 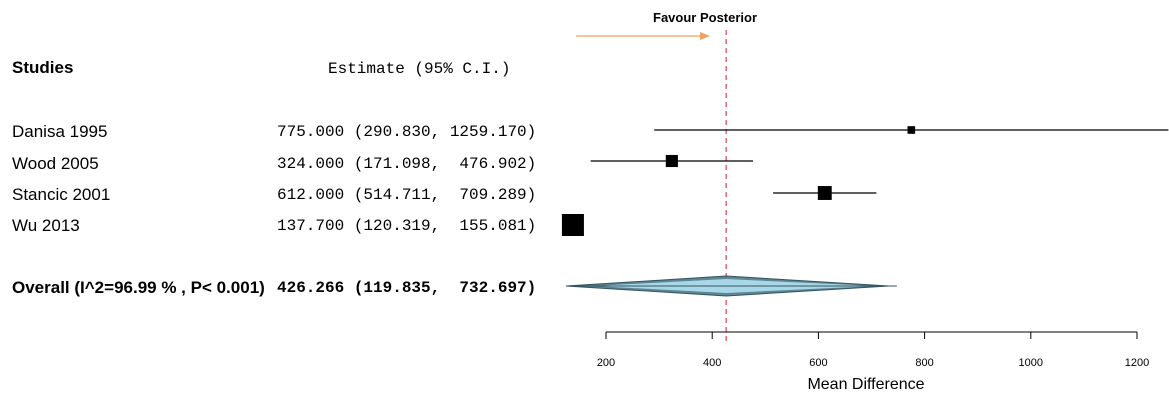 I want to click on x-tick-label-400: 400, so click(x=712, y=363).